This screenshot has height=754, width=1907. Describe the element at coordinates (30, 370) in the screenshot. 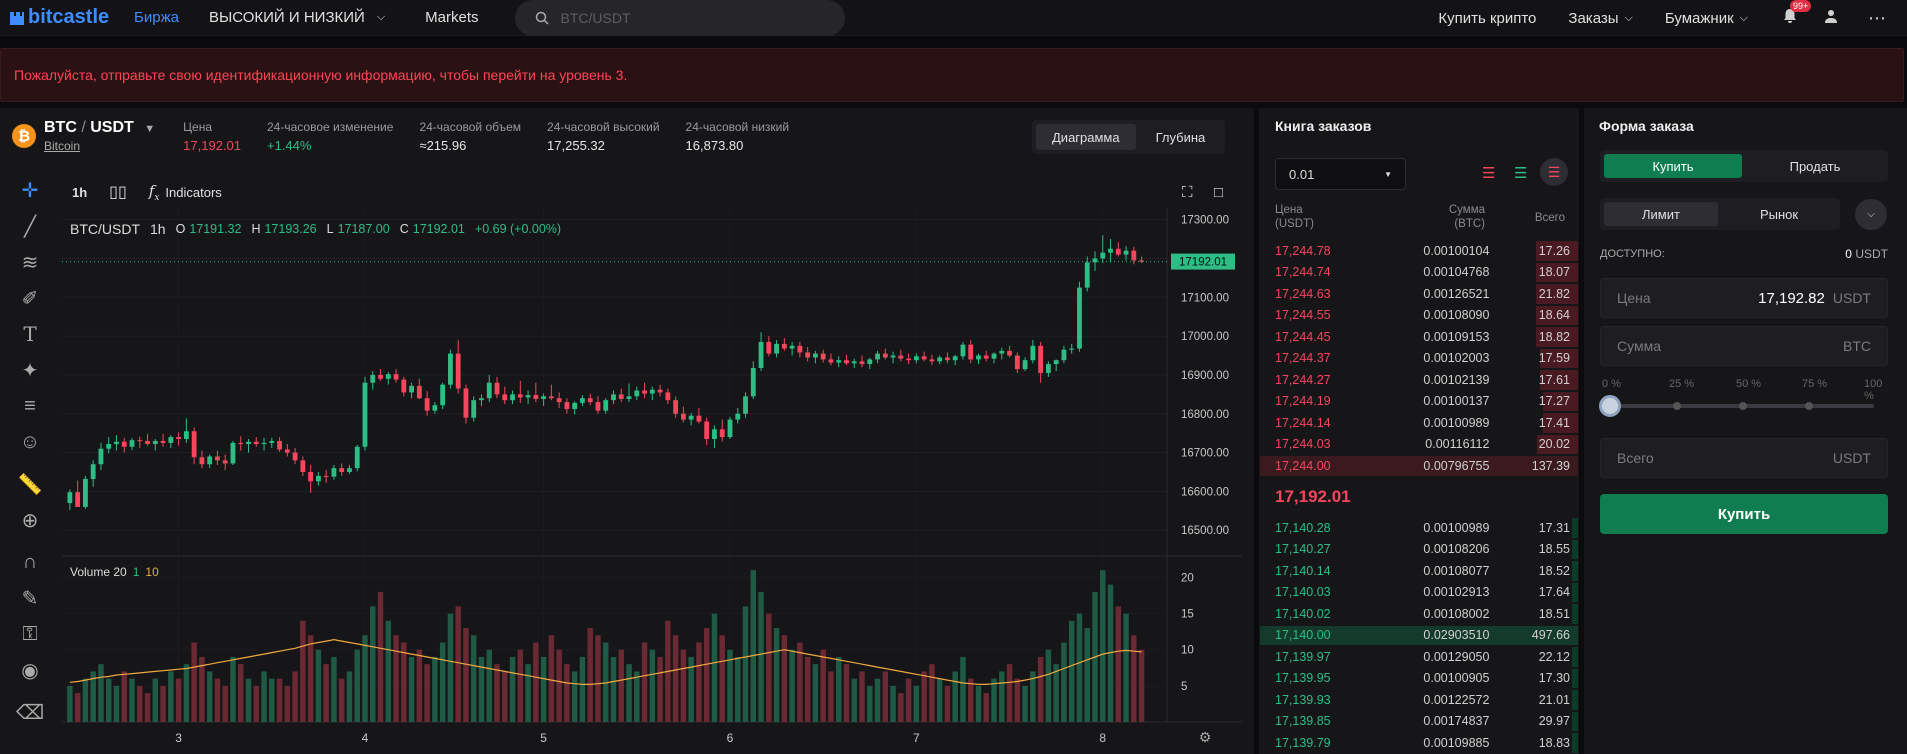

I see `pattern-tool-icon: ✦` at that location.